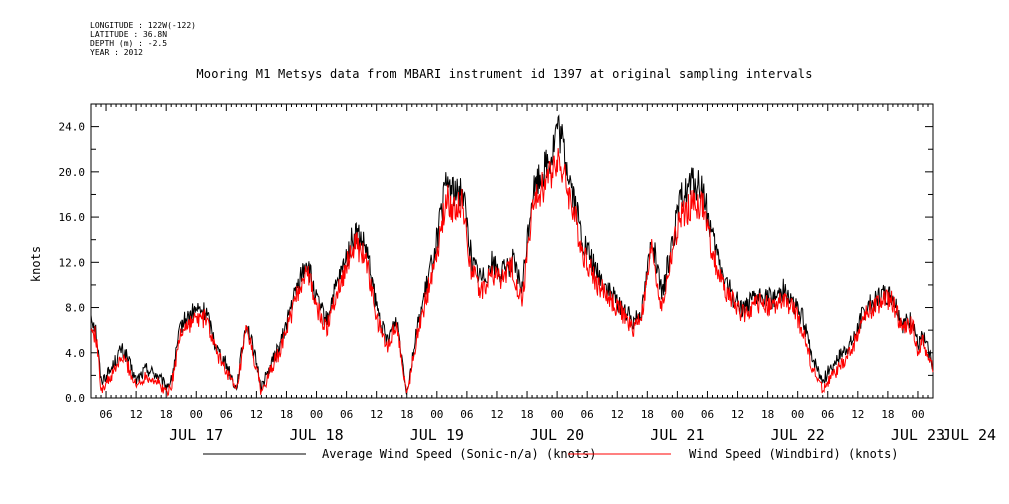 The height and width of the screenshot is (504, 1009). What do you see at coordinates (969, 435) in the screenshot?
I see `x-date-label: JUL 24` at bounding box center [969, 435].